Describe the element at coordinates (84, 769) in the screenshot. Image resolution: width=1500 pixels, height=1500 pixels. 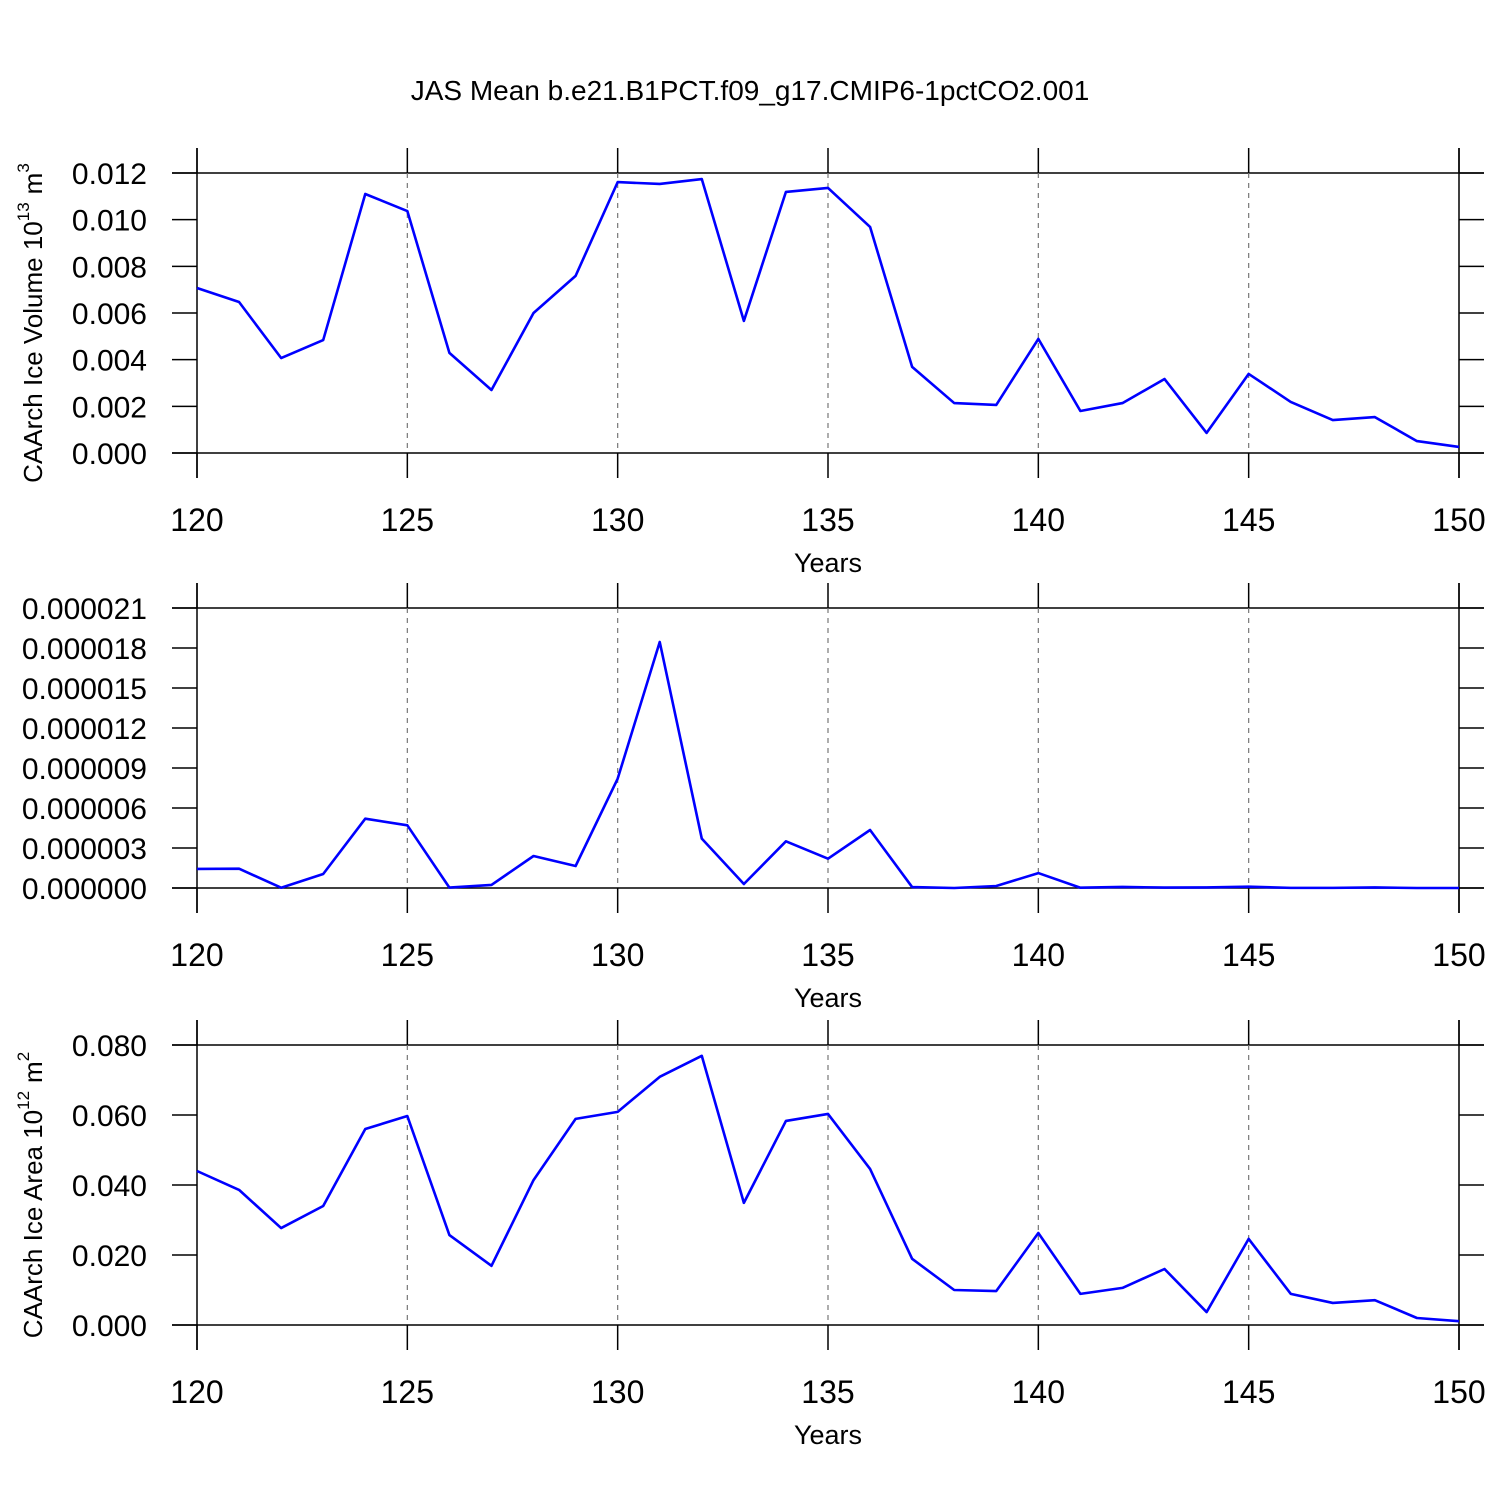
I see `y-tick-label: 0.000009` at that location.